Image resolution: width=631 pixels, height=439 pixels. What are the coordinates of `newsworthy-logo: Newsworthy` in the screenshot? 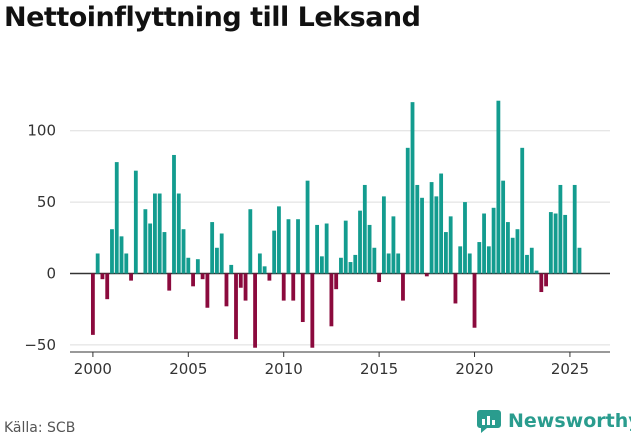 It's located at (553, 421).